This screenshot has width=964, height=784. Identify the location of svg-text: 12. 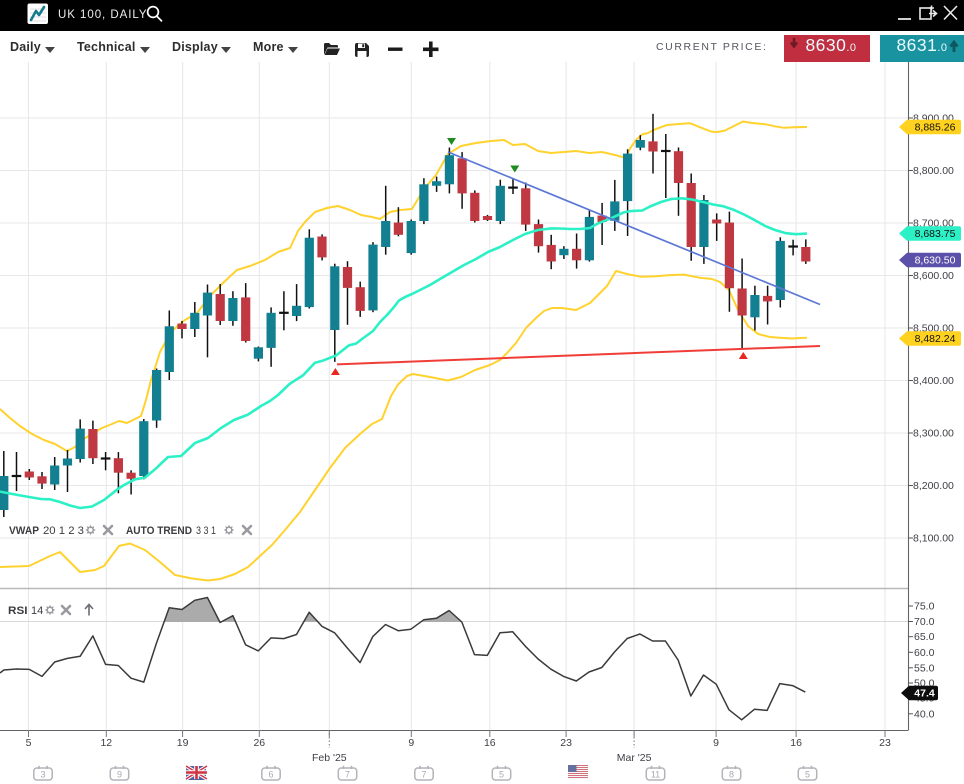
(106, 743).